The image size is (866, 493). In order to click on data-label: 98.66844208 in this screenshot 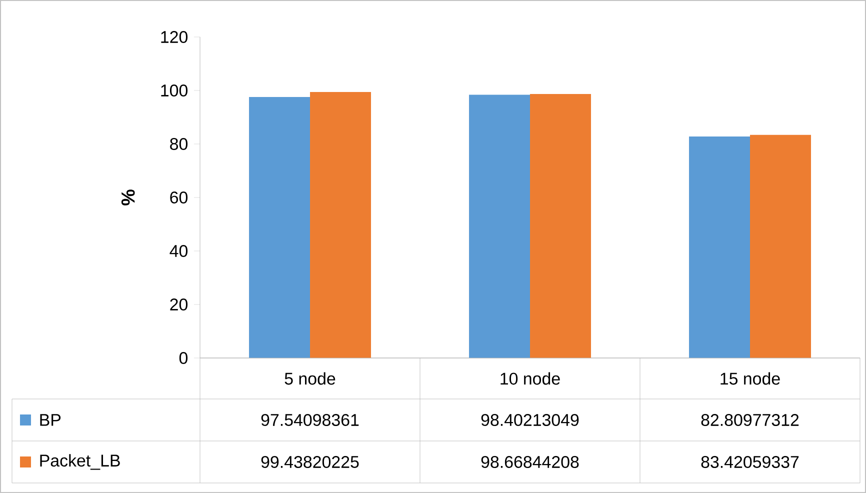, I will do `click(530, 462)`.